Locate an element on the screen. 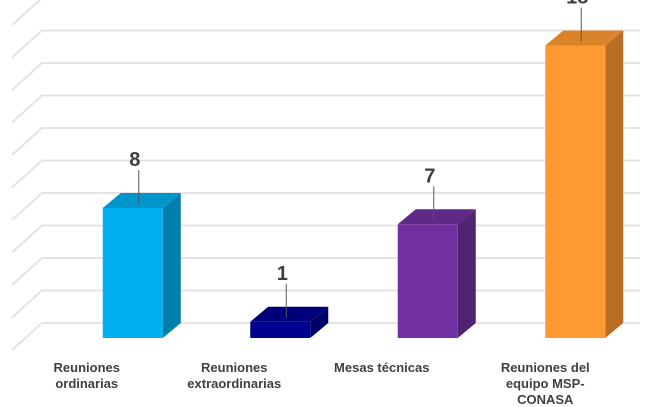 The image size is (650, 407). value-label: 18 is located at coordinates (577, 4).